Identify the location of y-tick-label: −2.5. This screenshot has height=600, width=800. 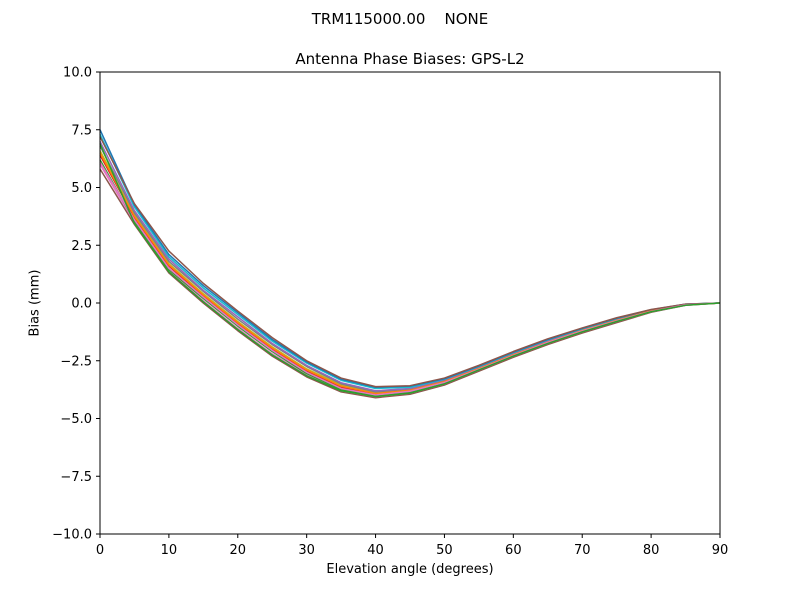
(76, 361).